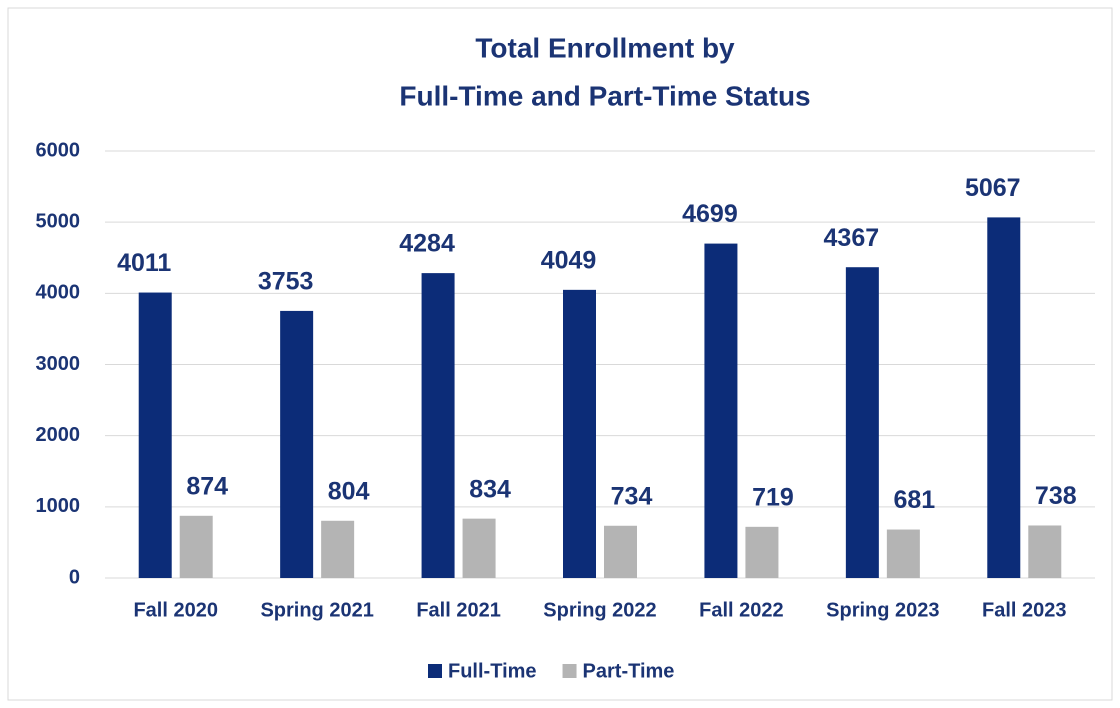 Image resolution: width=1120 pixels, height=708 pixels. Describe the element at coordinates (569, 260) in the screenshot. I see `data-label: 4049` at that location.